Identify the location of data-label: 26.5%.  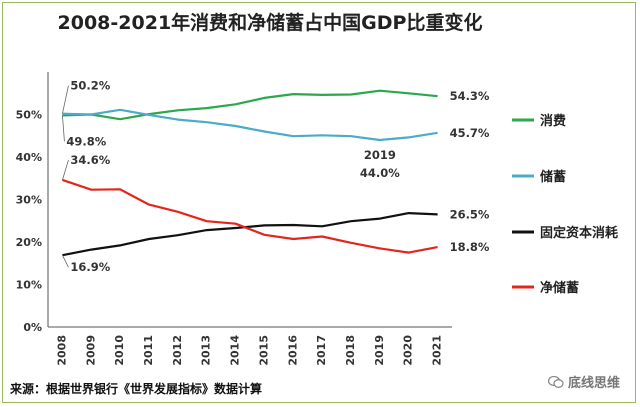
(470, 214).